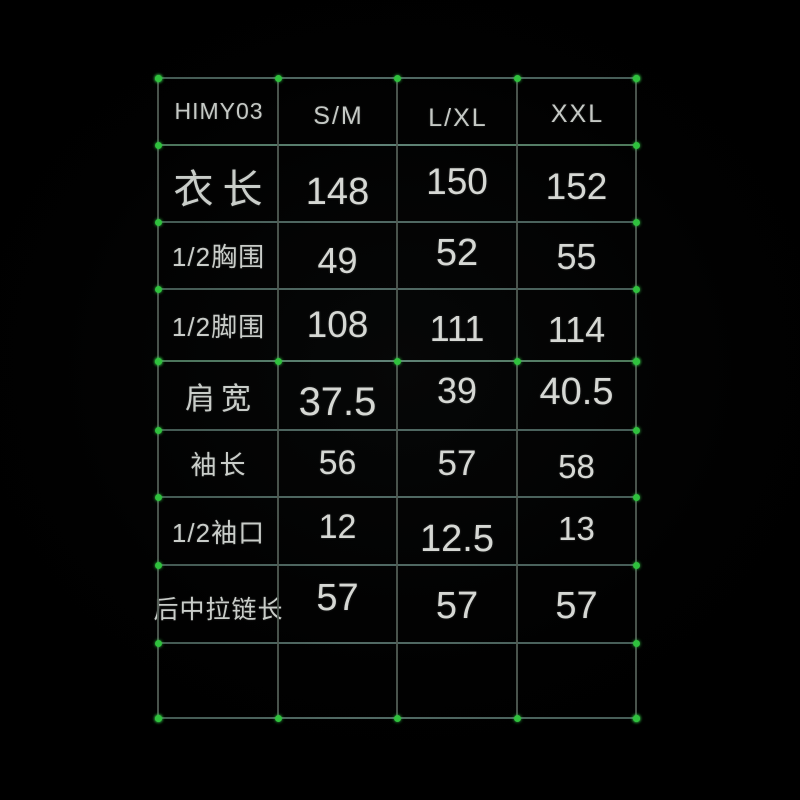 The width and height of the screenshot is (800, 800). What do you see at coordinates (222, 189) in the screenshot?
I see `measurement-label-text: 衣长` at bounding box center [222, 189].